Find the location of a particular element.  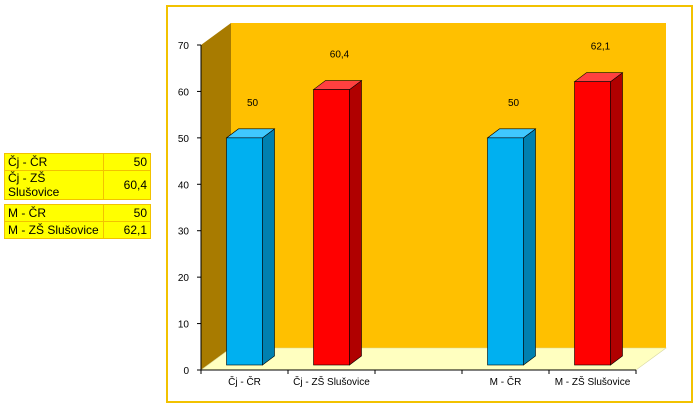

table-cell-value: 62,1 is located at coordinates (127, 230).